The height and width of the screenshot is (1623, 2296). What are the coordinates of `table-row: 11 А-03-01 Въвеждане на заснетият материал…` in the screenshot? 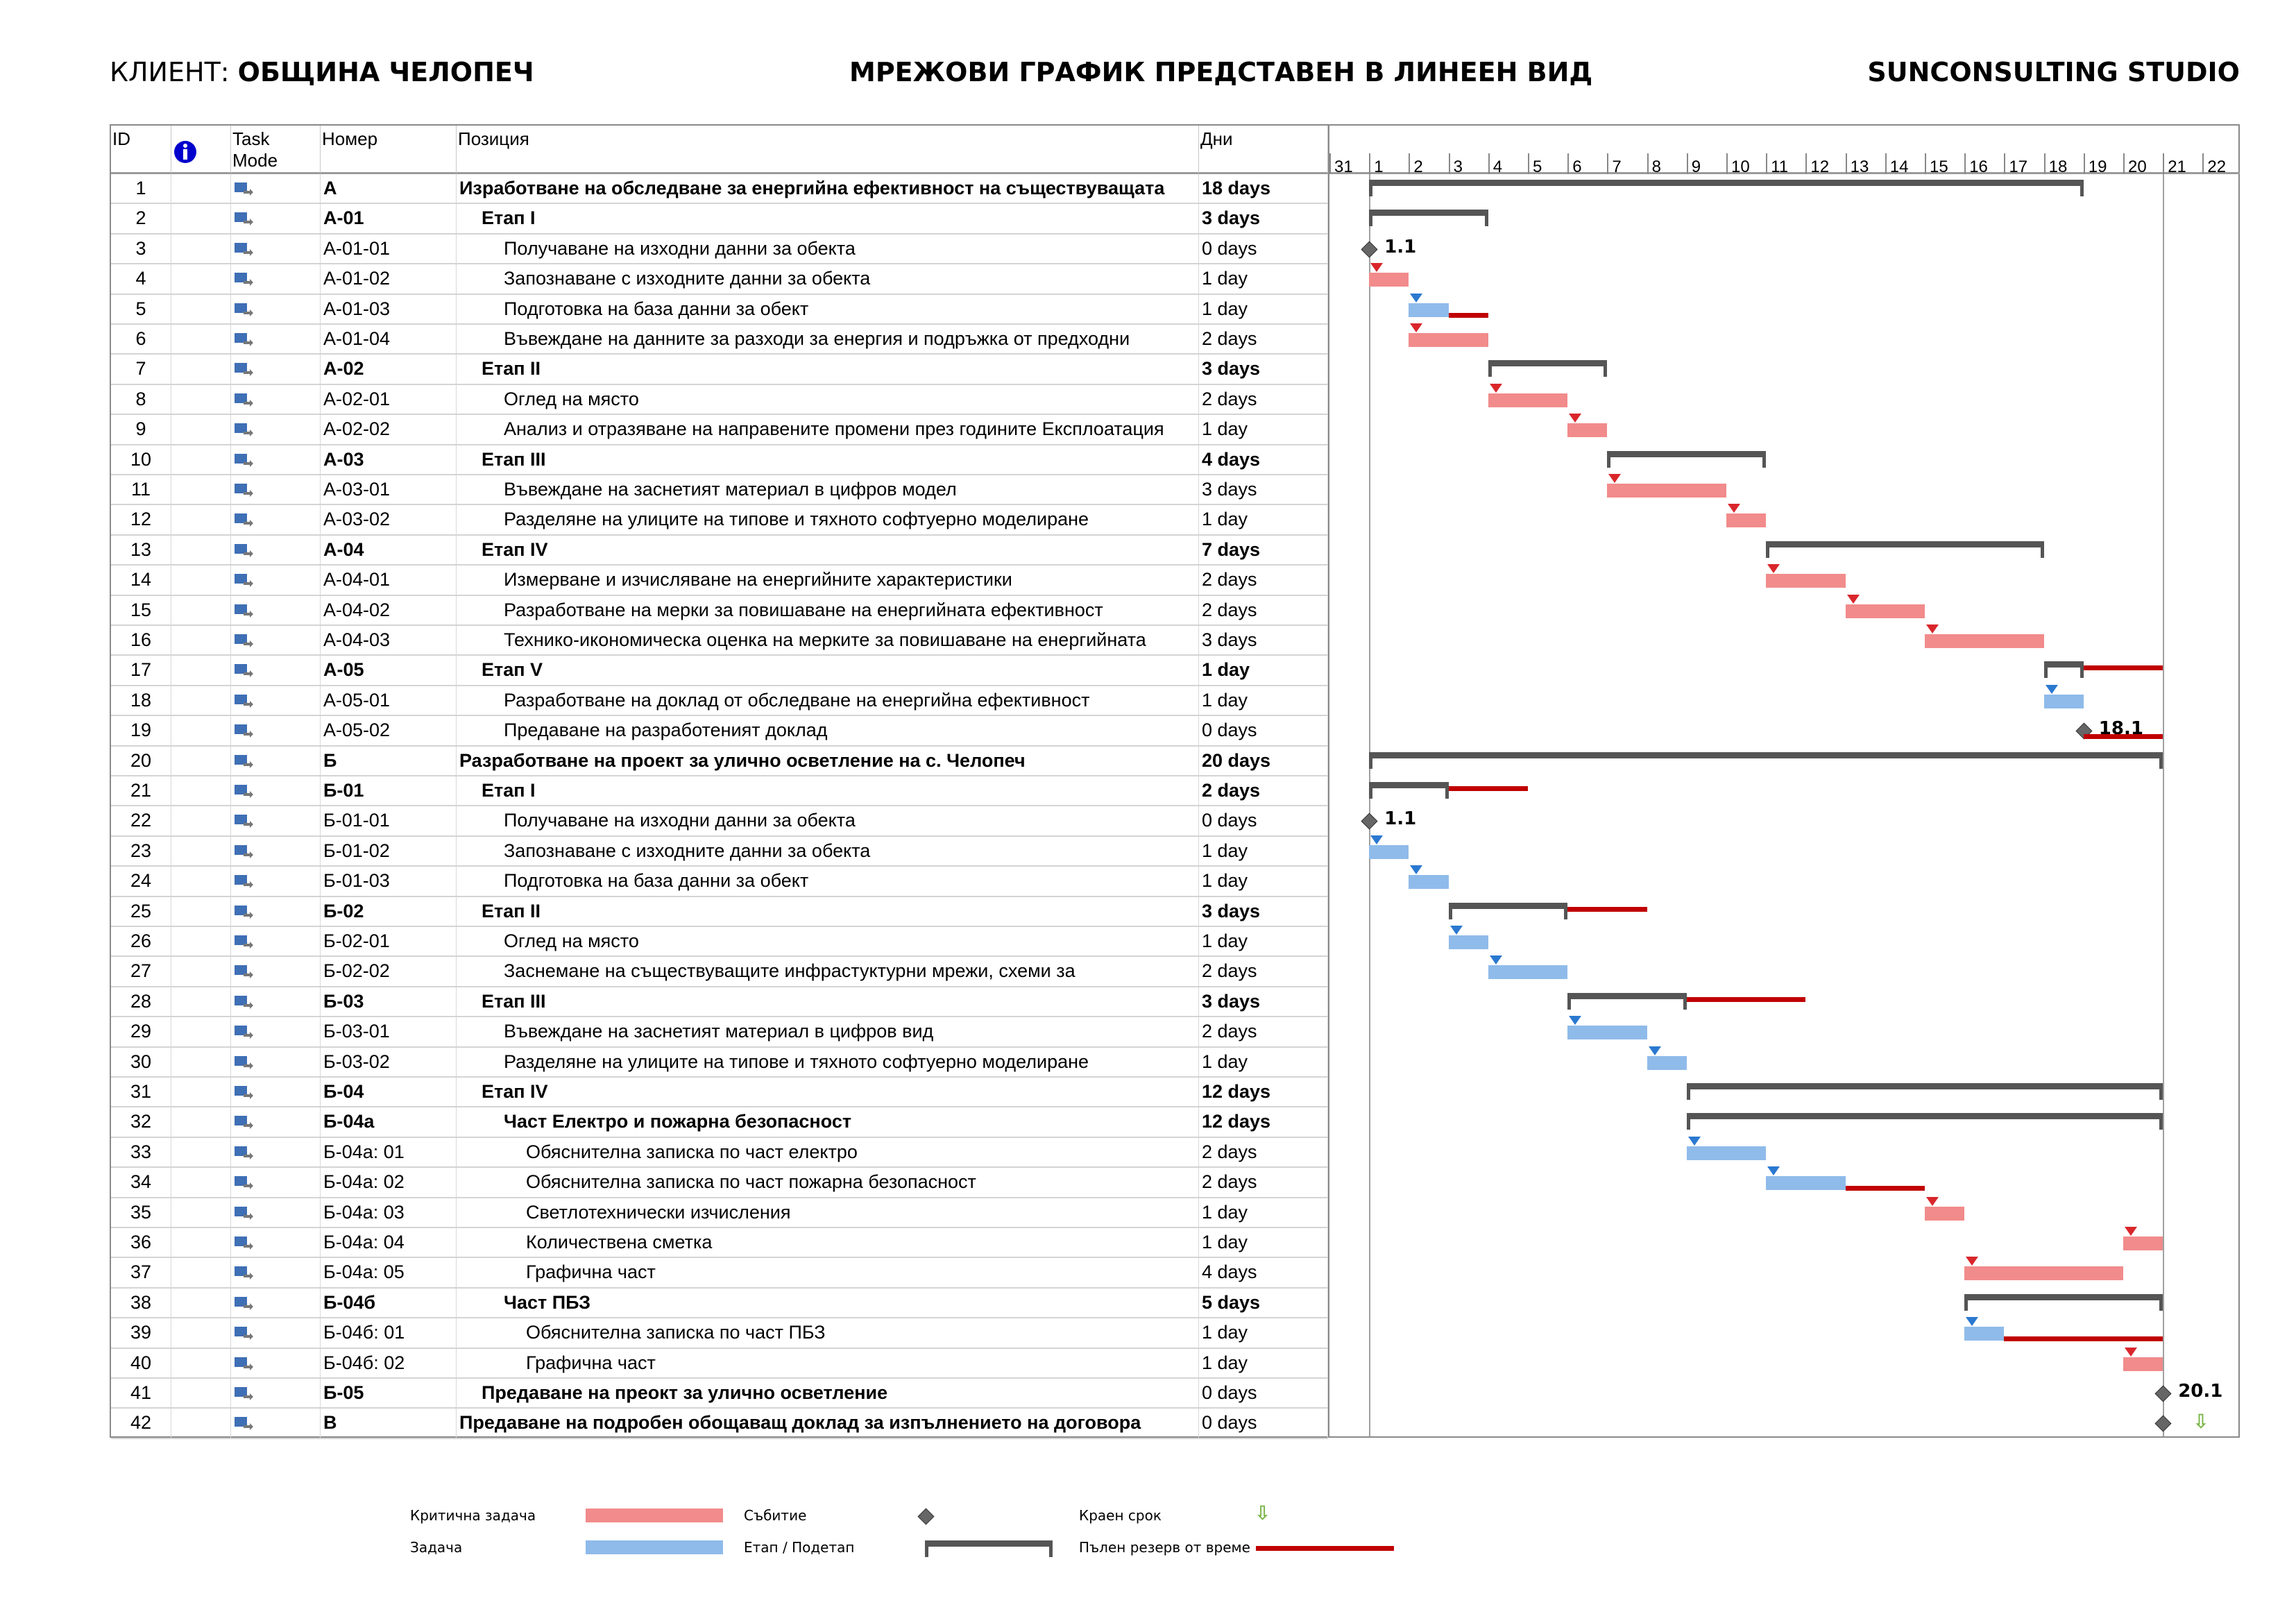 It's located at (719, 490).